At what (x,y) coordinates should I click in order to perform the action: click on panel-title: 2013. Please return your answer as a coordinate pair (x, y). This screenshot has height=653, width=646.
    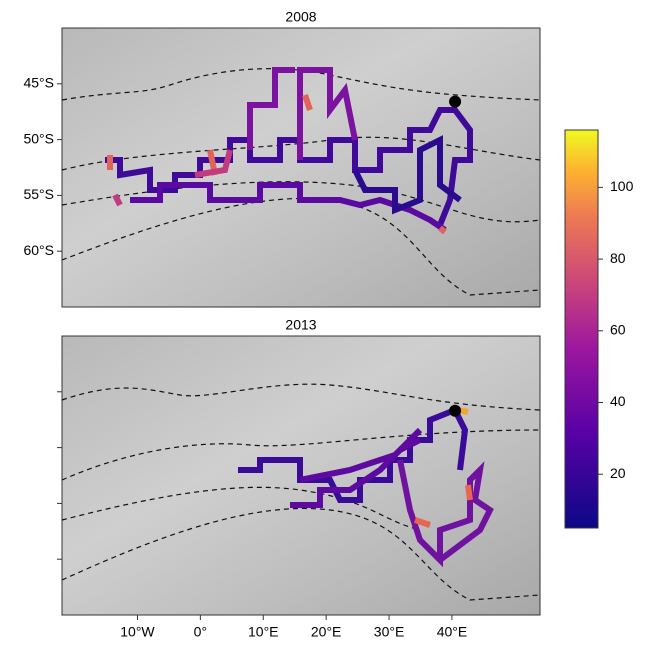
    Looking at the image, I should click on (300, 325).